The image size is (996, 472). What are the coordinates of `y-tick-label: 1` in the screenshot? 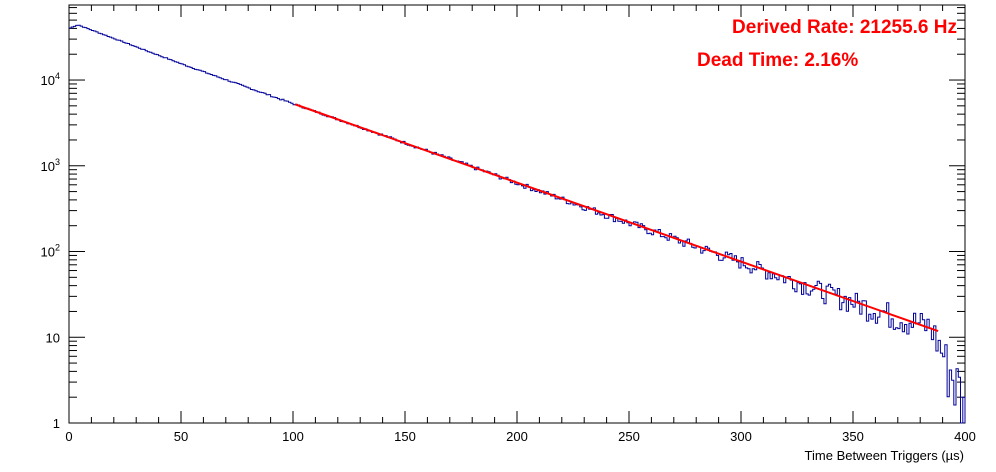 It's located at (56, 423).